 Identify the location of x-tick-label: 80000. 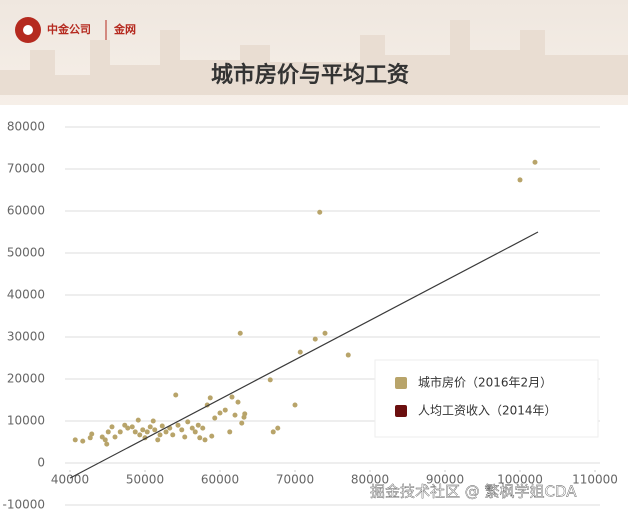
(370, 480).